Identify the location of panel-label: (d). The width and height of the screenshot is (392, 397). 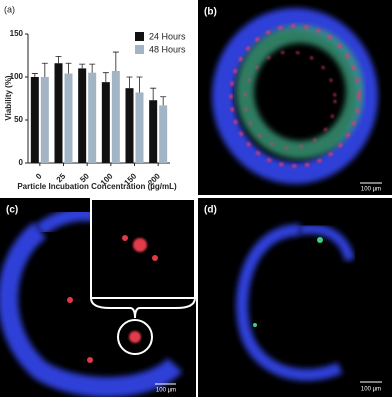
(210, 210).